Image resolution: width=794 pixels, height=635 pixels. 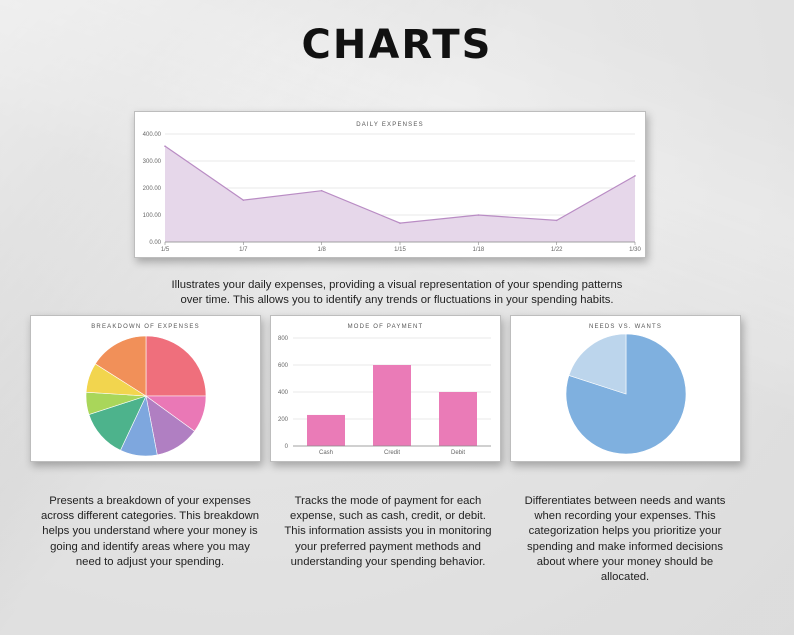 I want to click on breakdown-card: BREAKDOWN OF EXPENSES, so click(x=145, y=388).